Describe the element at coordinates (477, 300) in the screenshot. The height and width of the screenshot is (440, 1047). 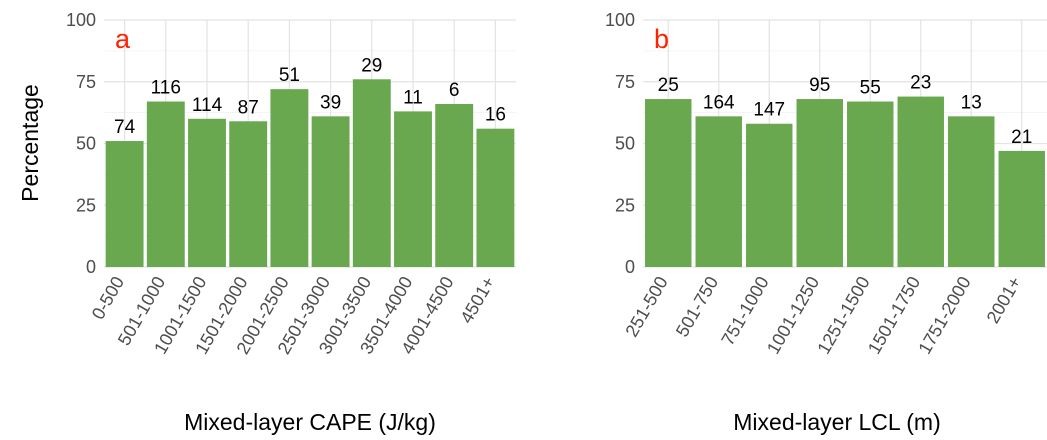
I see `x-tick-label: 4501+` at that location.